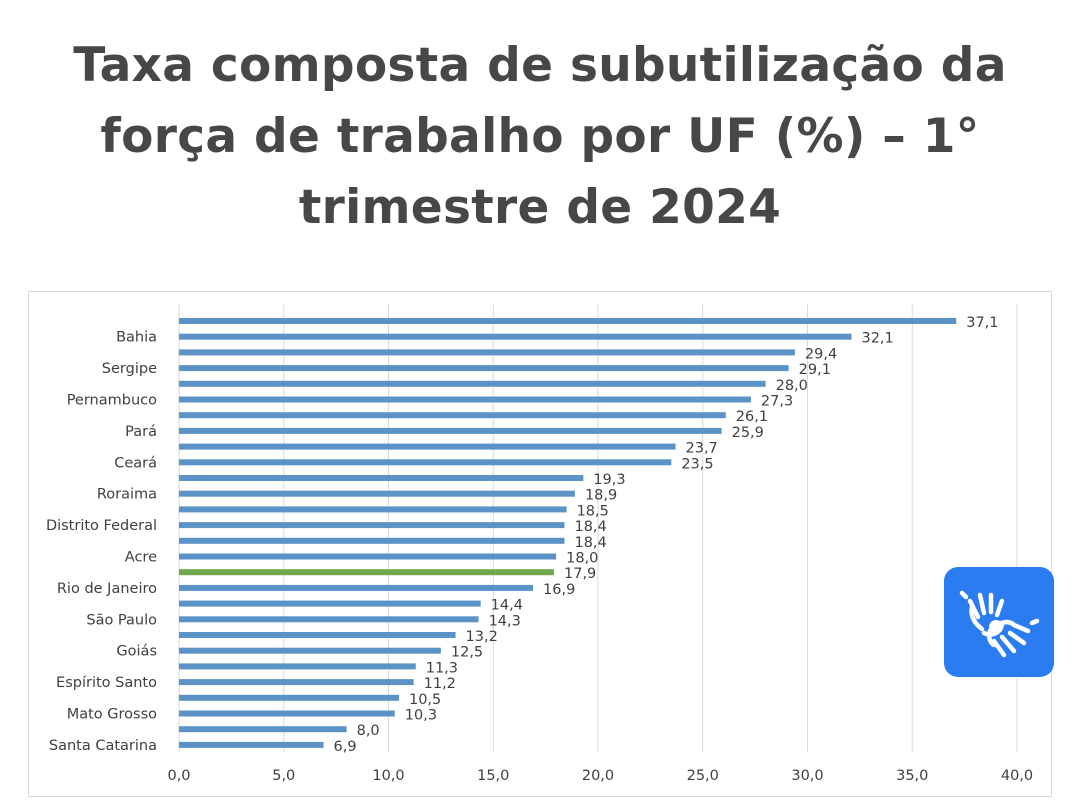 The height and width of the screenshot is (803, 1080). Describe the element at coordinates (482, 637) in the screenshot. I see `value-label: 13,2` at that location.